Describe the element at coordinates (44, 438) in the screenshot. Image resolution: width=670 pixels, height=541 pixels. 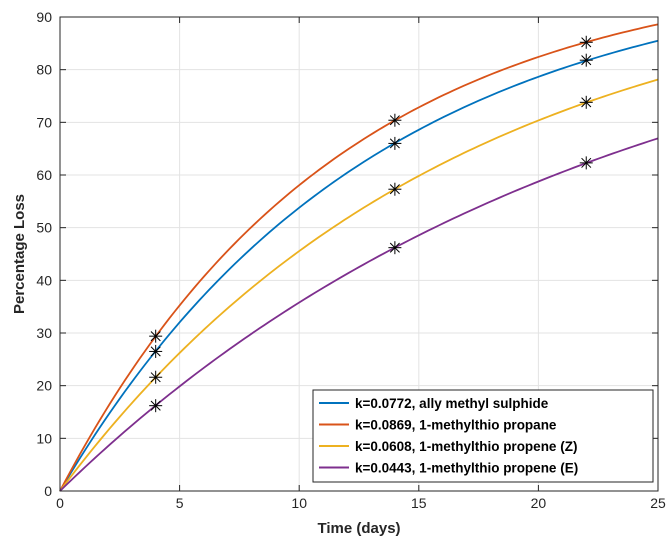
I see `y-tick-label: 10` at that location.